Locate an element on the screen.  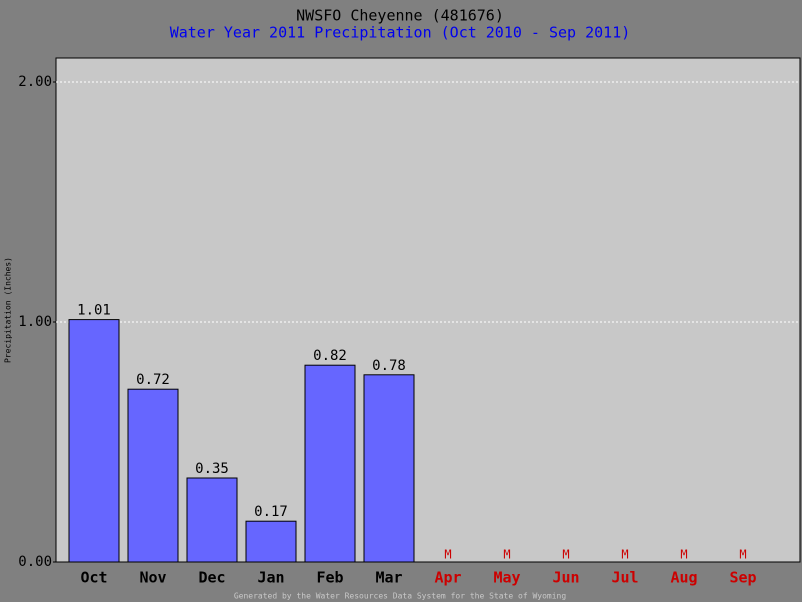
x-tick-label: Sep is located at coordinates (742, 578).